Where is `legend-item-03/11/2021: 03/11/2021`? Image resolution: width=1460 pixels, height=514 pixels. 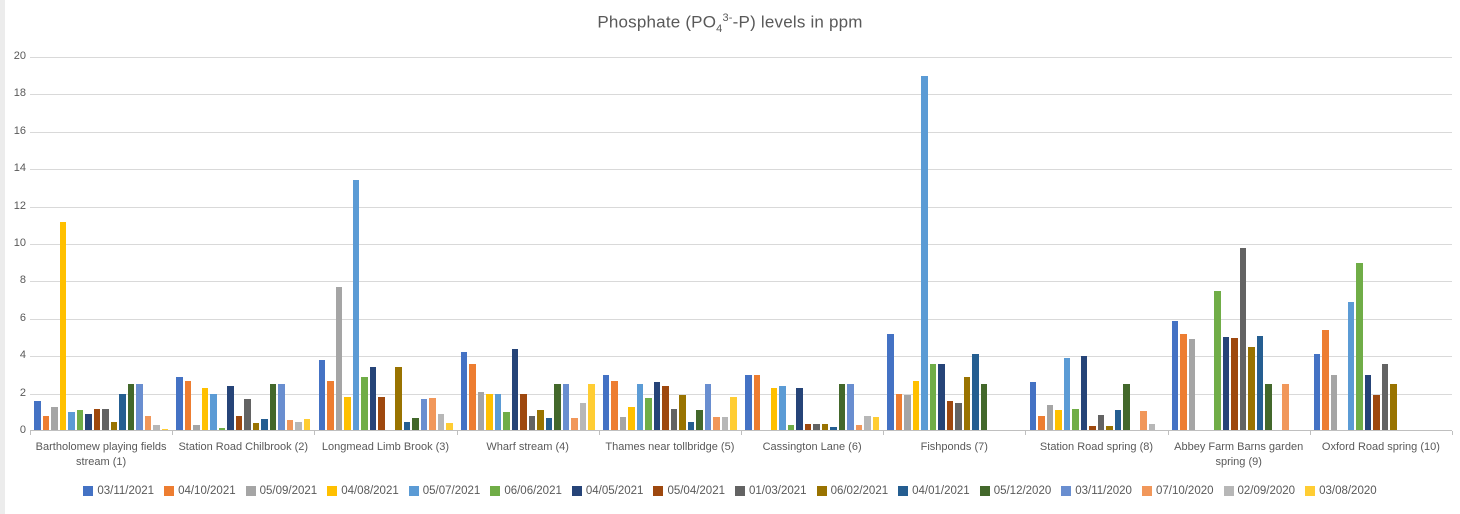
legend-item-03/11/2021: 03/11/2021 is located at coordinates (118, 491).